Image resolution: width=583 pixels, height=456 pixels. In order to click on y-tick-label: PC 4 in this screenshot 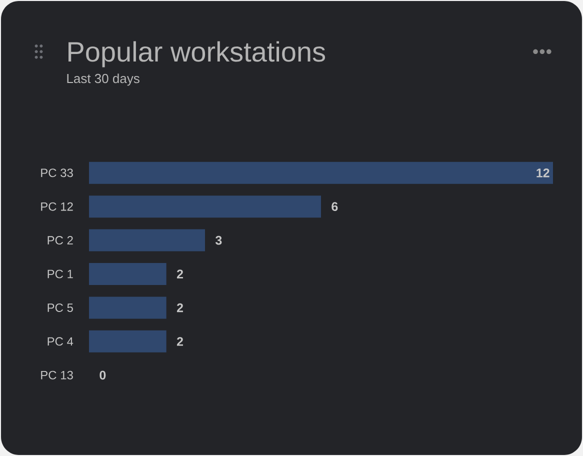, I will do `click(61, 341)`.